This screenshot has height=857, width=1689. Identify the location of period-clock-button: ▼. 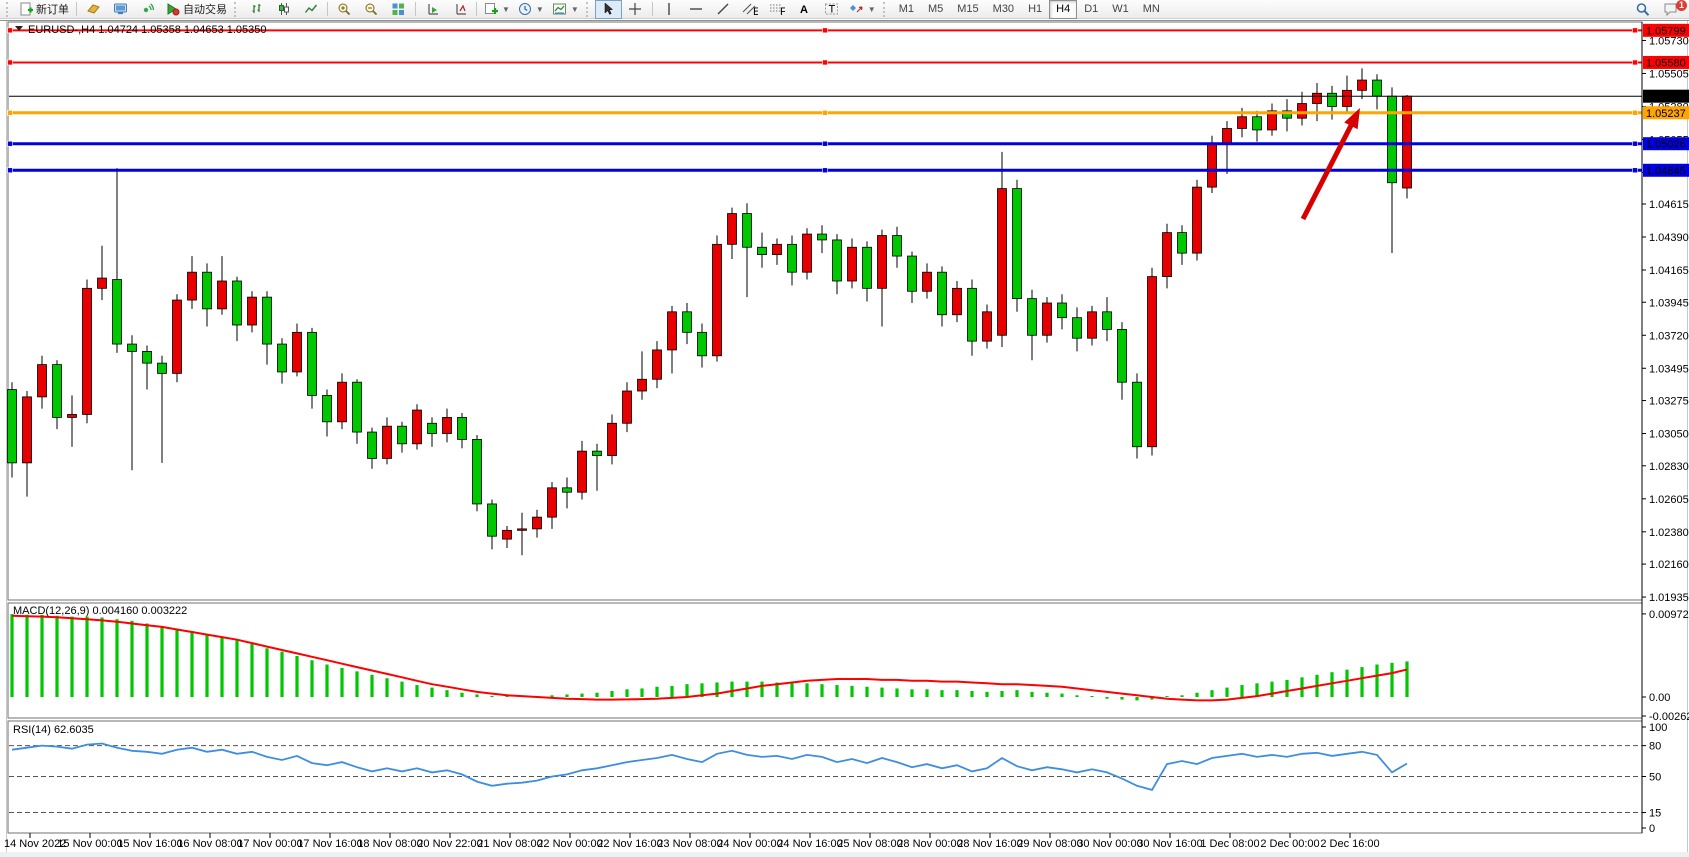
(531, 9).